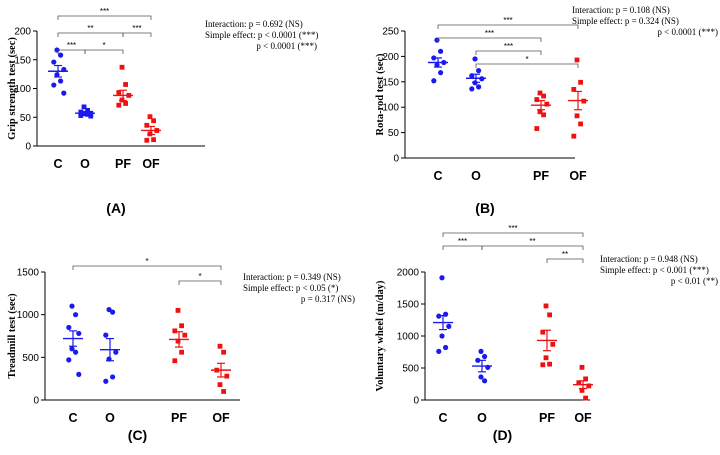 This screenshot has width=720, height=455. What do you see at coordinates (687, 32) in the screenshot?
I see `stats-annotation-line: p < 0.0001 (***)` at bounding box center [687, 32].